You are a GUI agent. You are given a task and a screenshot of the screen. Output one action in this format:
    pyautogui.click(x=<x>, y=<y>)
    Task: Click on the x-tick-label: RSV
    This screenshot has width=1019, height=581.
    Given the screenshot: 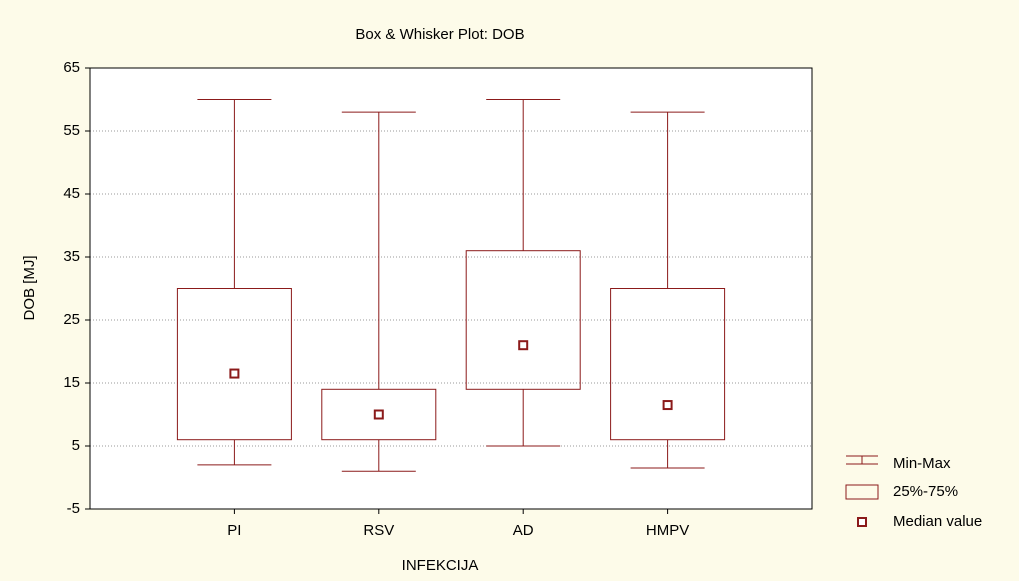 What is the action you would take?
    pyautogui.click(x=378, y=530)
    